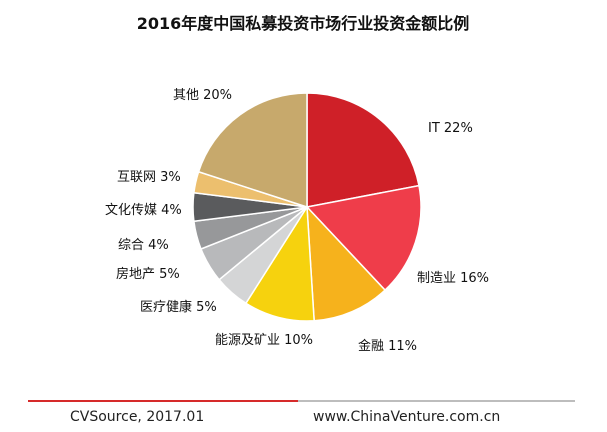 The height and width of the screenshot is (432, 607). What do you see at coordinates (149, 177) in the screenshot?
I see `slice-label-9: 互联网 3%` at bounding box center [149, 177].